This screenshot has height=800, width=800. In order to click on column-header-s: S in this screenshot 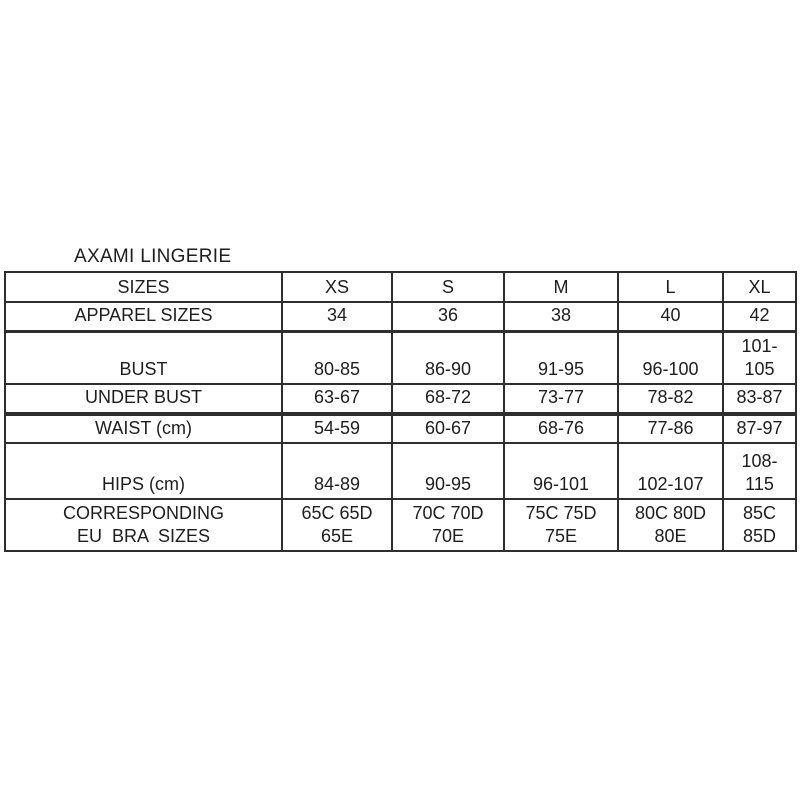, I will do `click(448, 287)`.